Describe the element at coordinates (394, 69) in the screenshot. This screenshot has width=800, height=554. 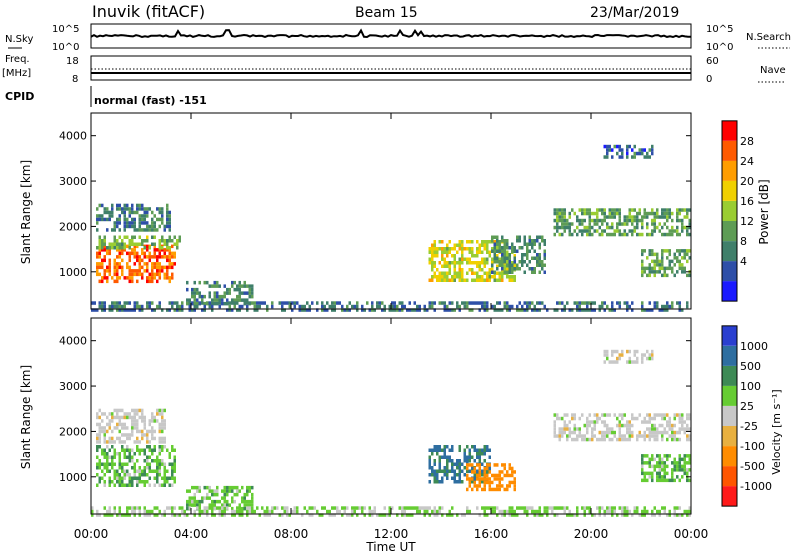
I see `frequency-panel: Freq. [MHz] 18 8 60 0 Nave` at that location.